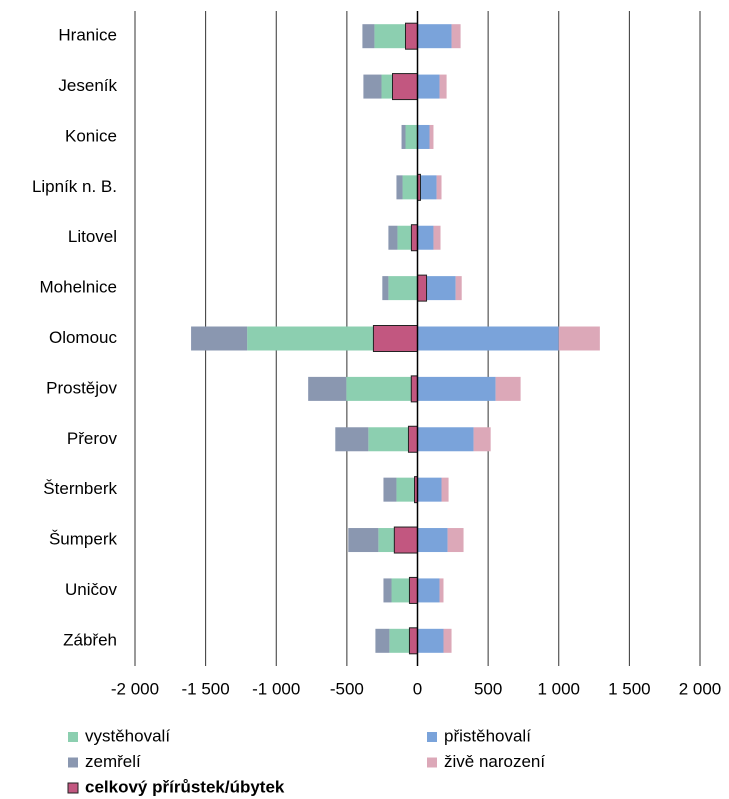  Describe the element at coordinates (92, 236) in the screenshot. I see `y-tick-label: Litovel` at that location.